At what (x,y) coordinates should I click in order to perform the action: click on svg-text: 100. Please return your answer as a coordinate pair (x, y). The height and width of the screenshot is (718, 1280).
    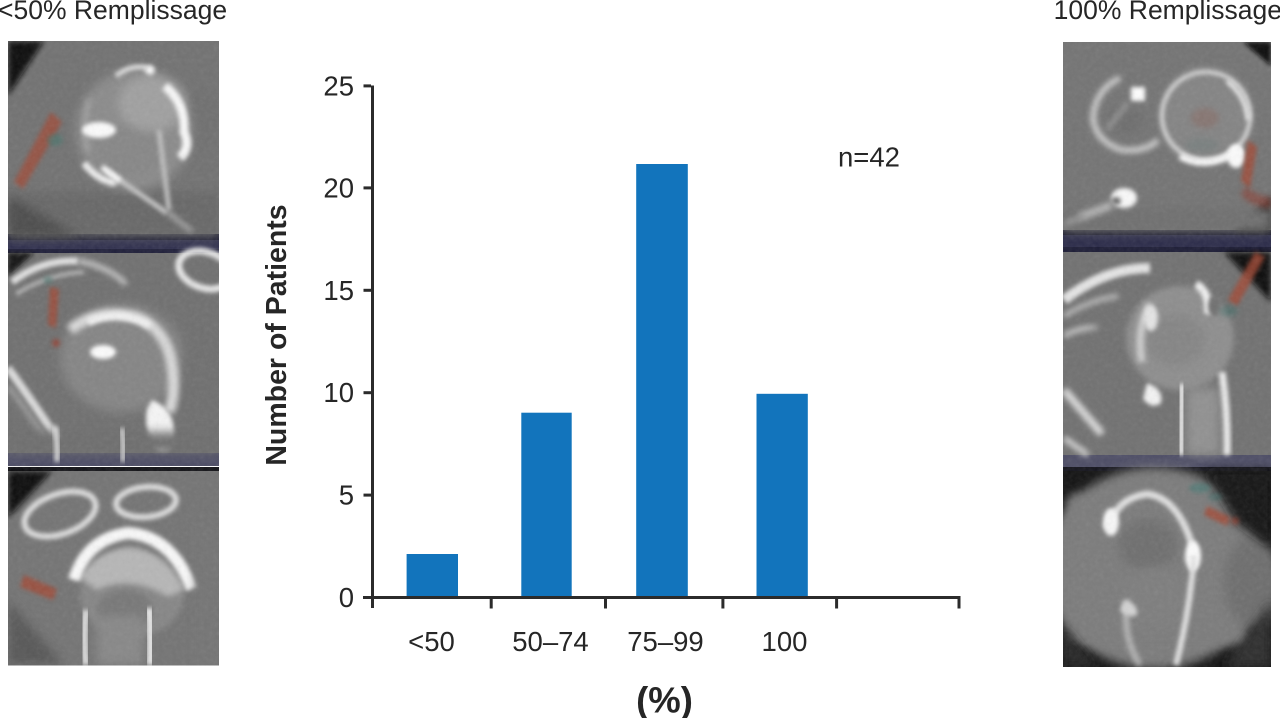
    Looking at the image, I should click on (785, 641).